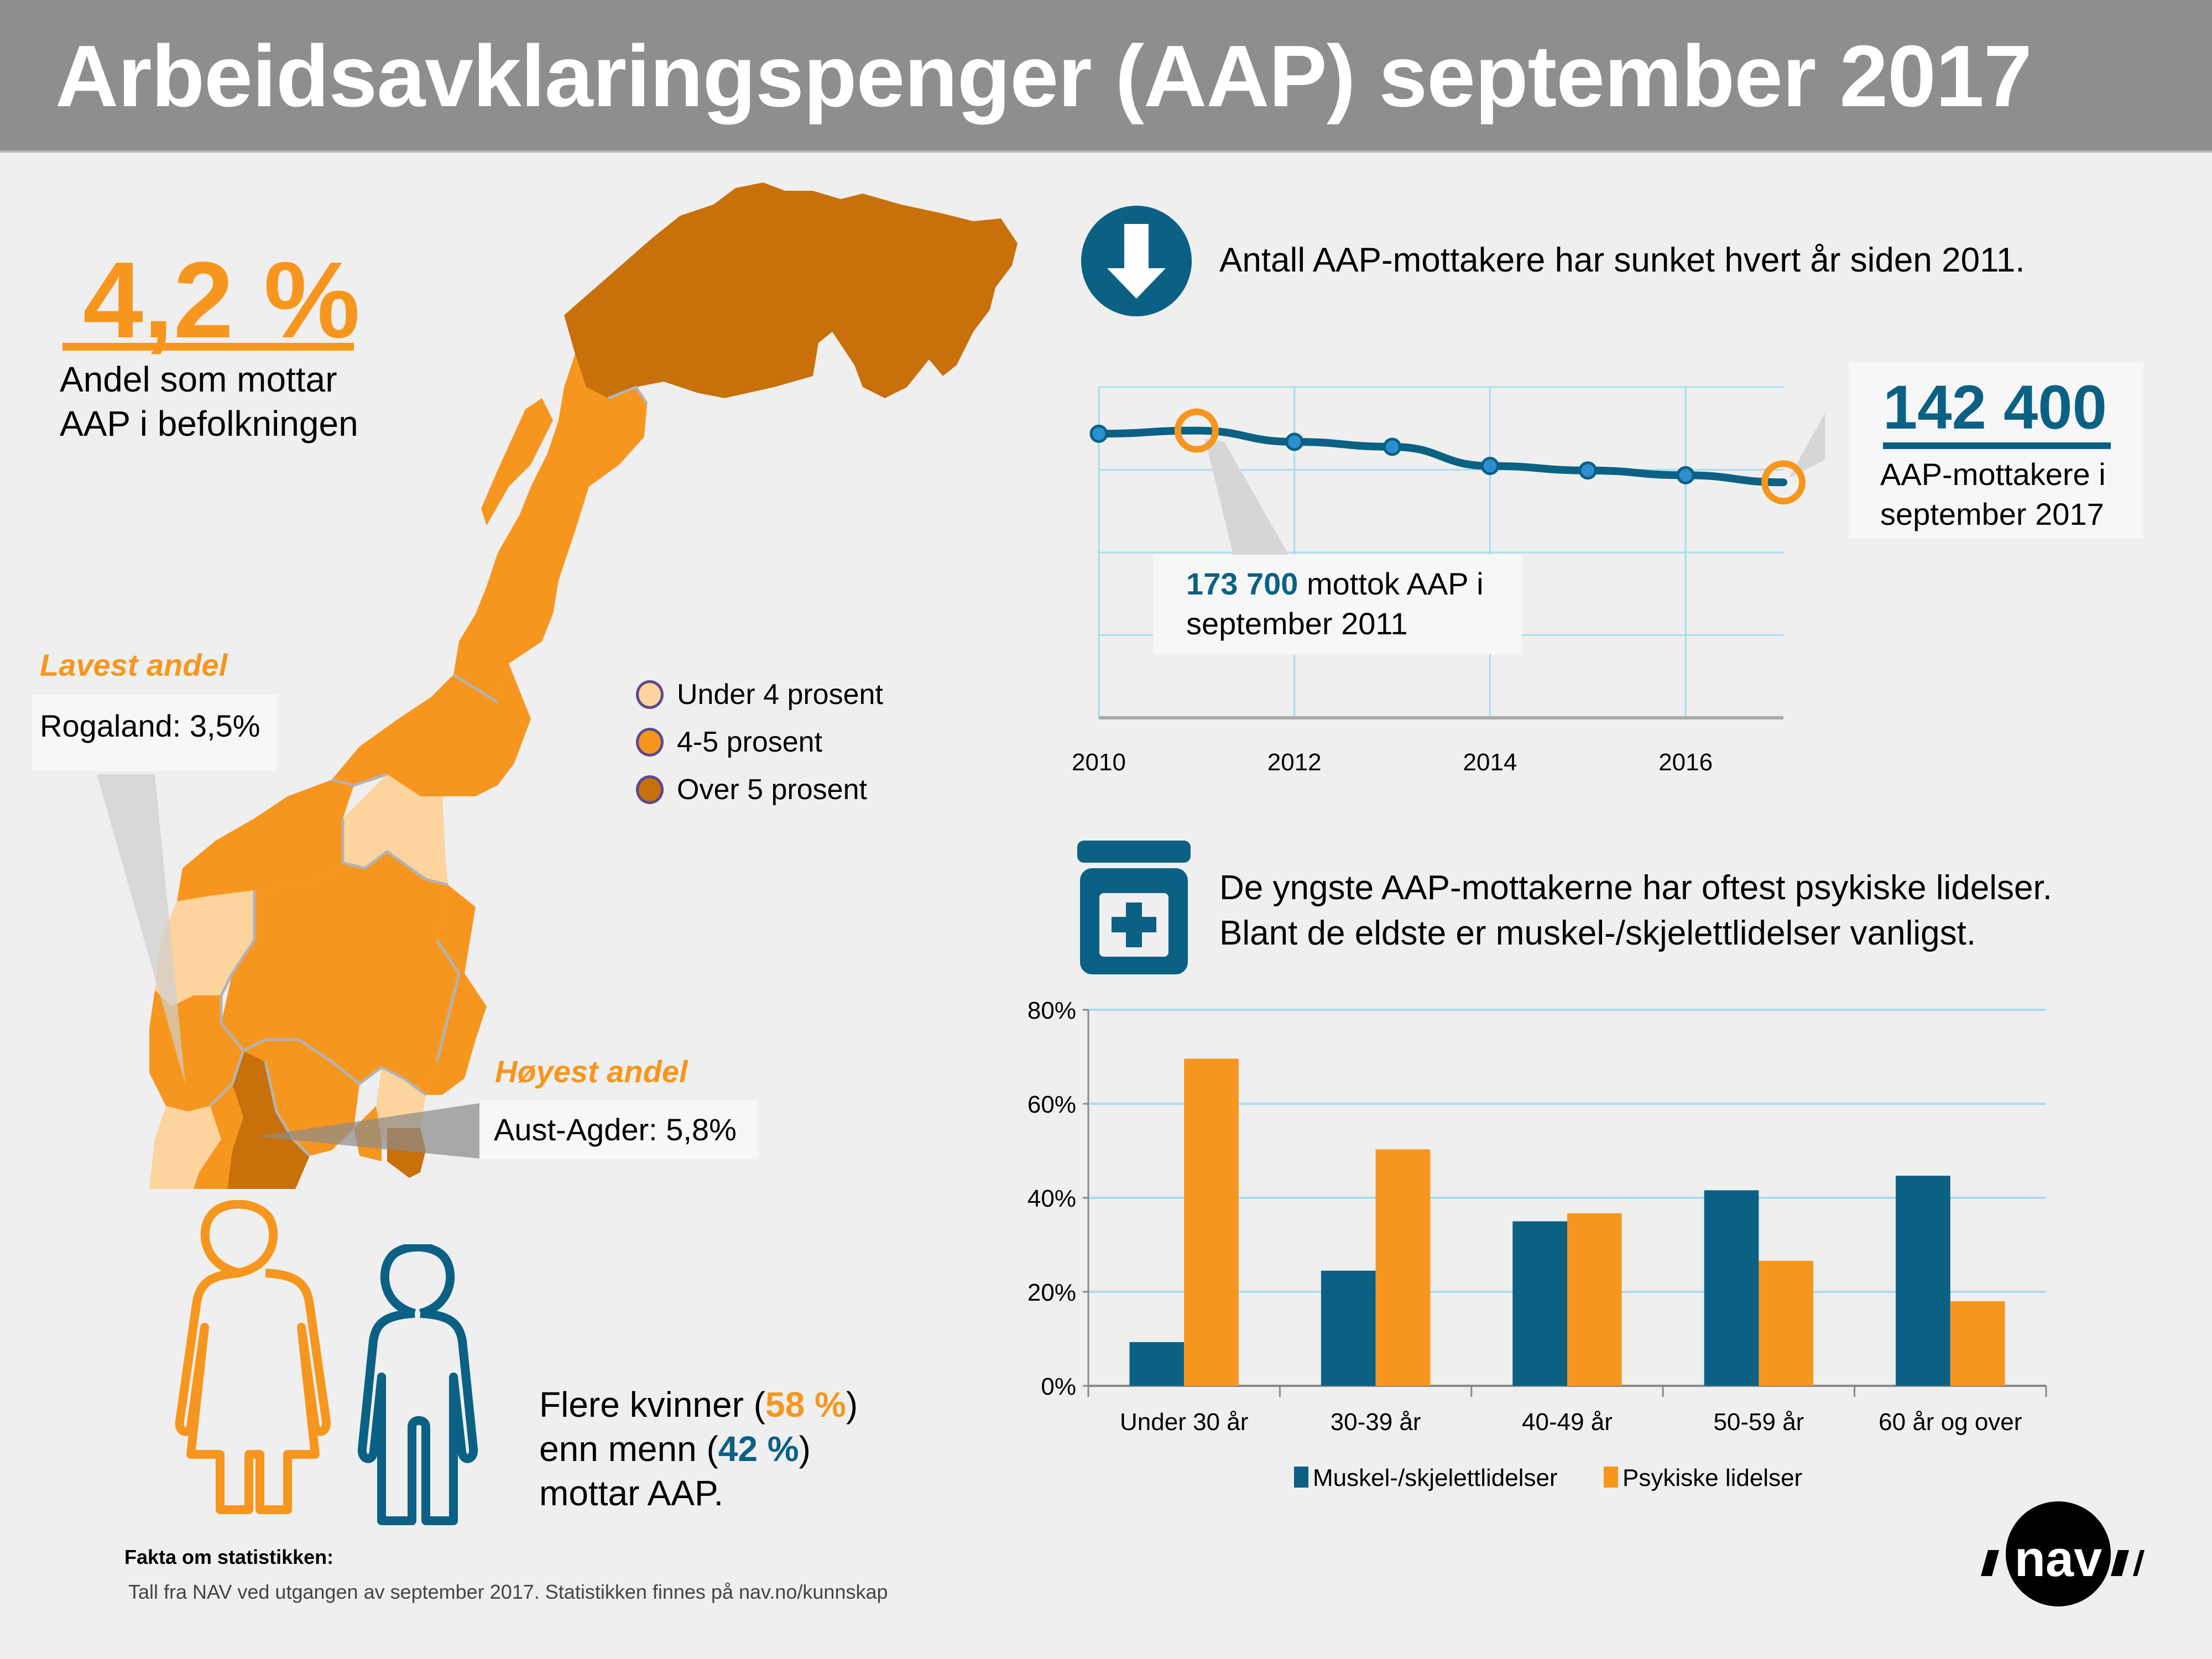 Image resolution: width=2212 pixels, height=1659 pixels. I want to click on map-legend-4-5: 4-5 prosent, so click(729, 743).